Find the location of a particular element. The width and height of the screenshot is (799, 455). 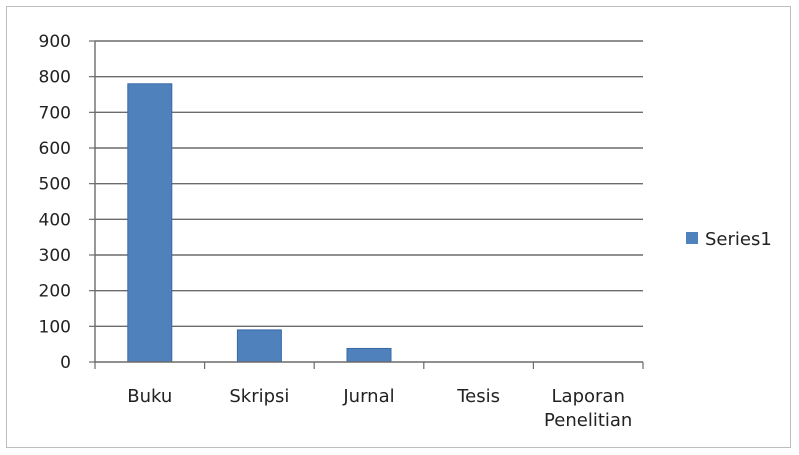

bar-jurnal is located at coordinates (369, 355).